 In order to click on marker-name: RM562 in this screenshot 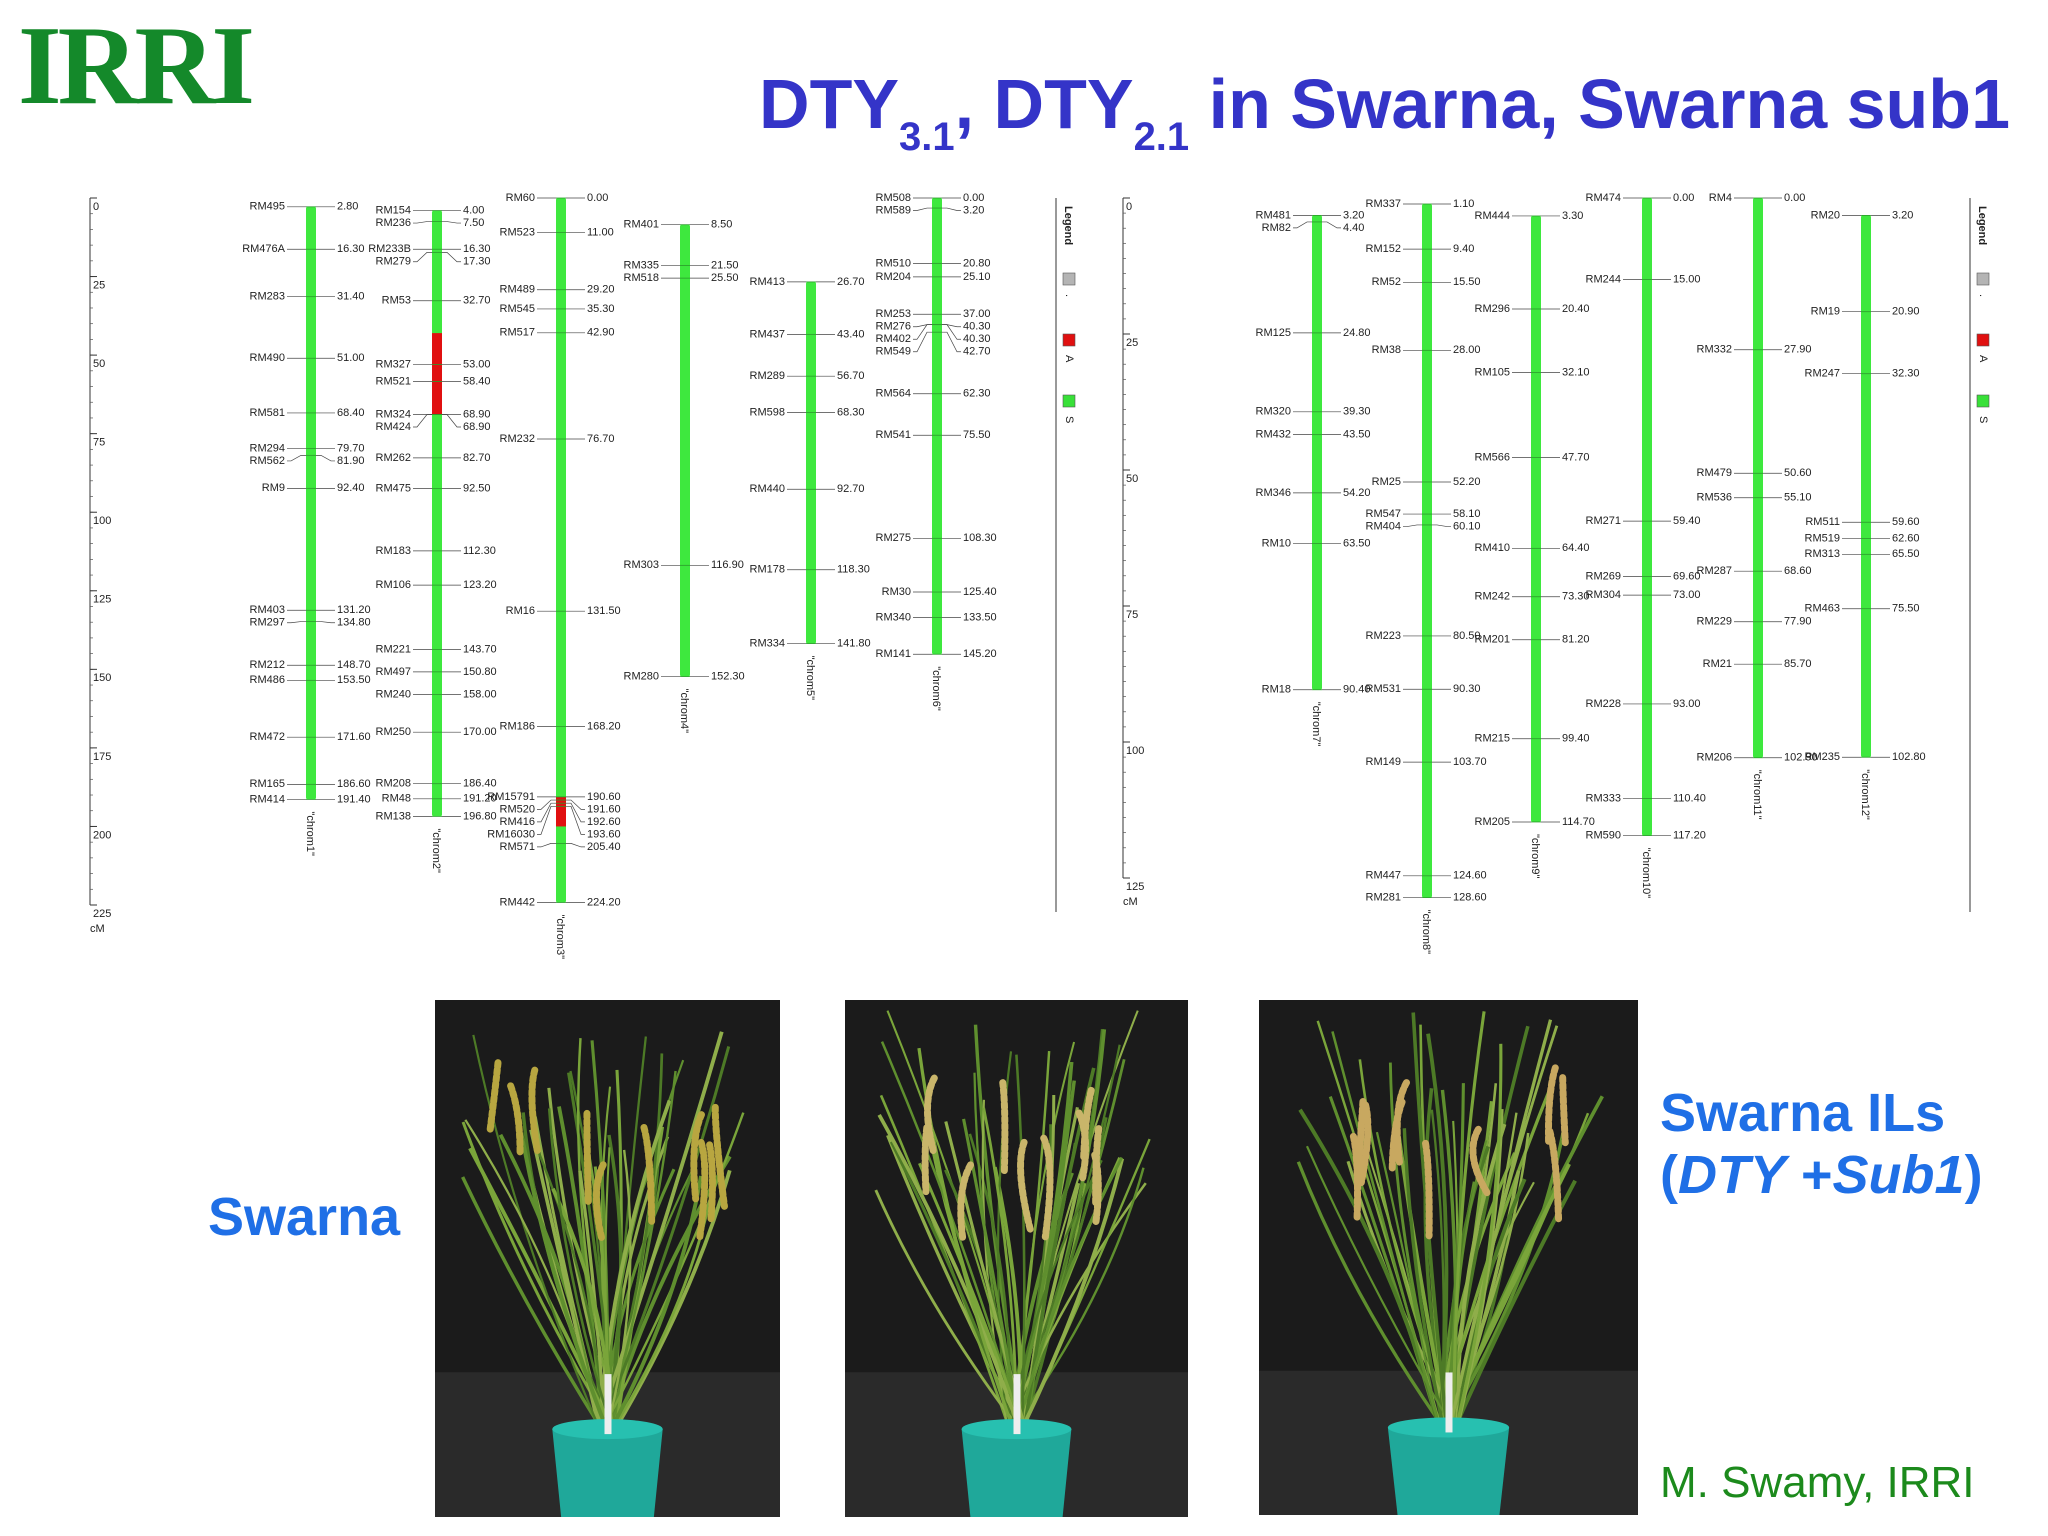, I will do `click(267, 461)`.